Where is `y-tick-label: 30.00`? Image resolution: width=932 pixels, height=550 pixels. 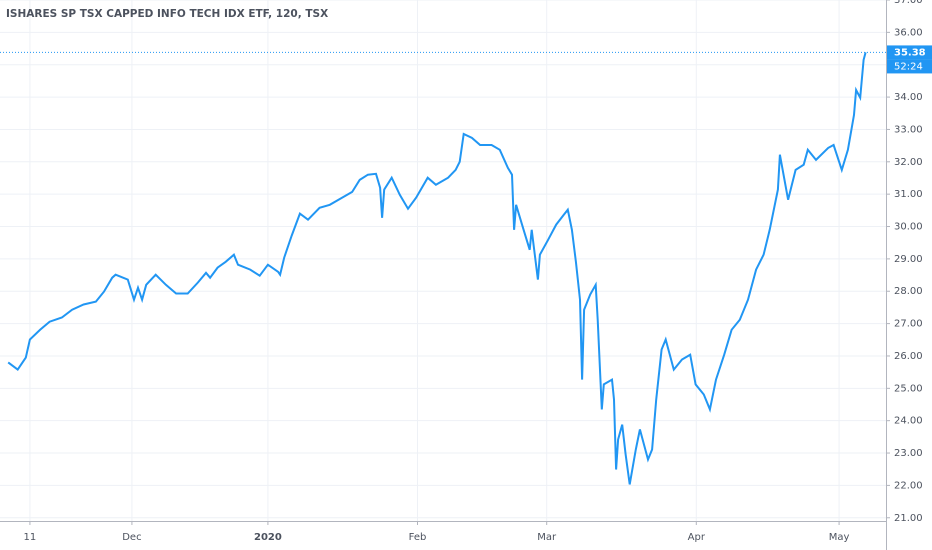
y-tick-label: 30.00 is located at coordinates (908, 227).